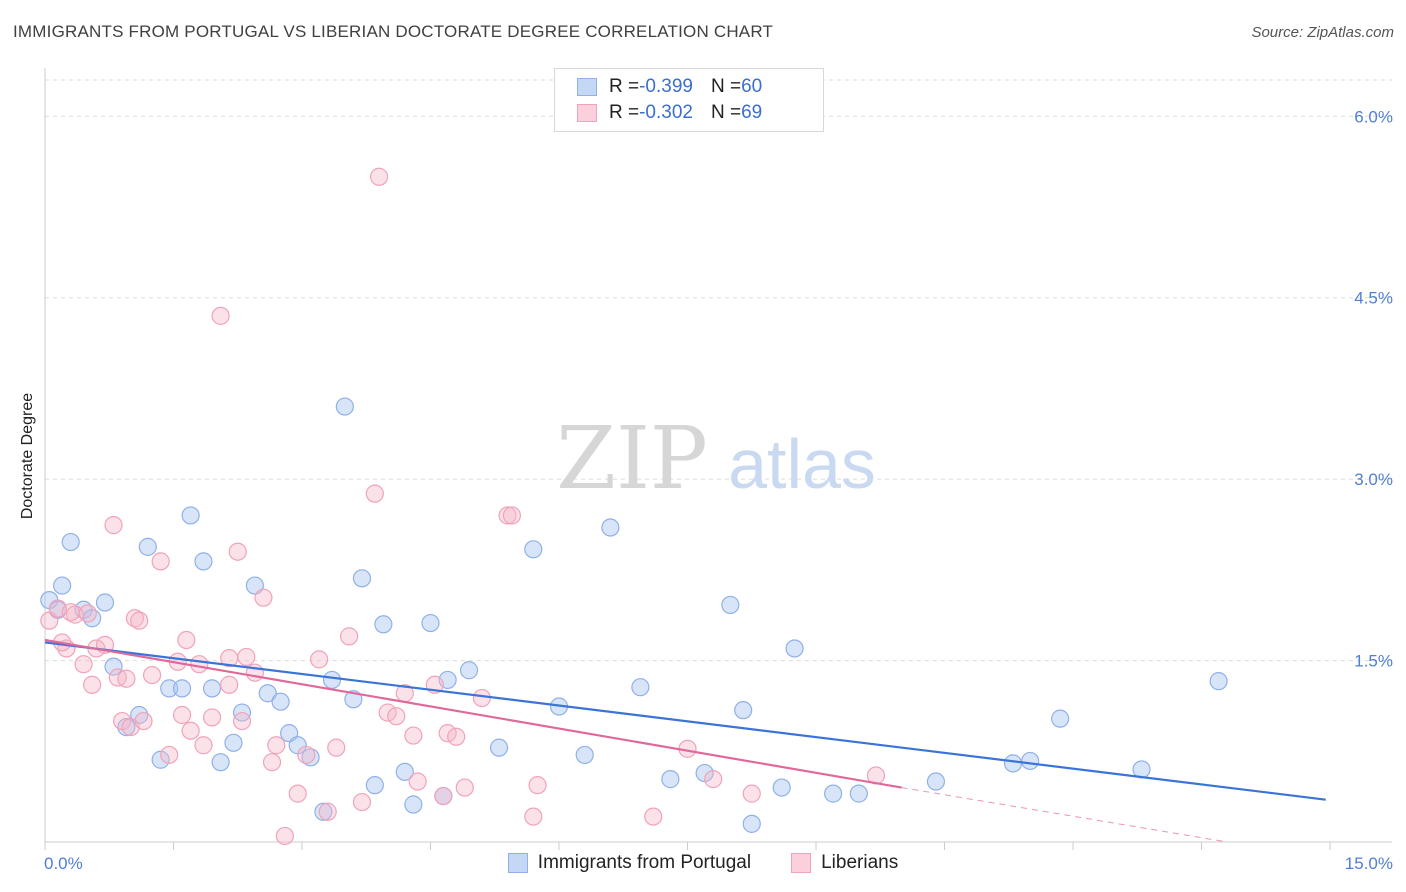 The height and width of the screenshot is (892, 1406). Describe the element at coordinates (860, 862) in the screenshot. I see `legend-label-liberians: Liberians` at that location.